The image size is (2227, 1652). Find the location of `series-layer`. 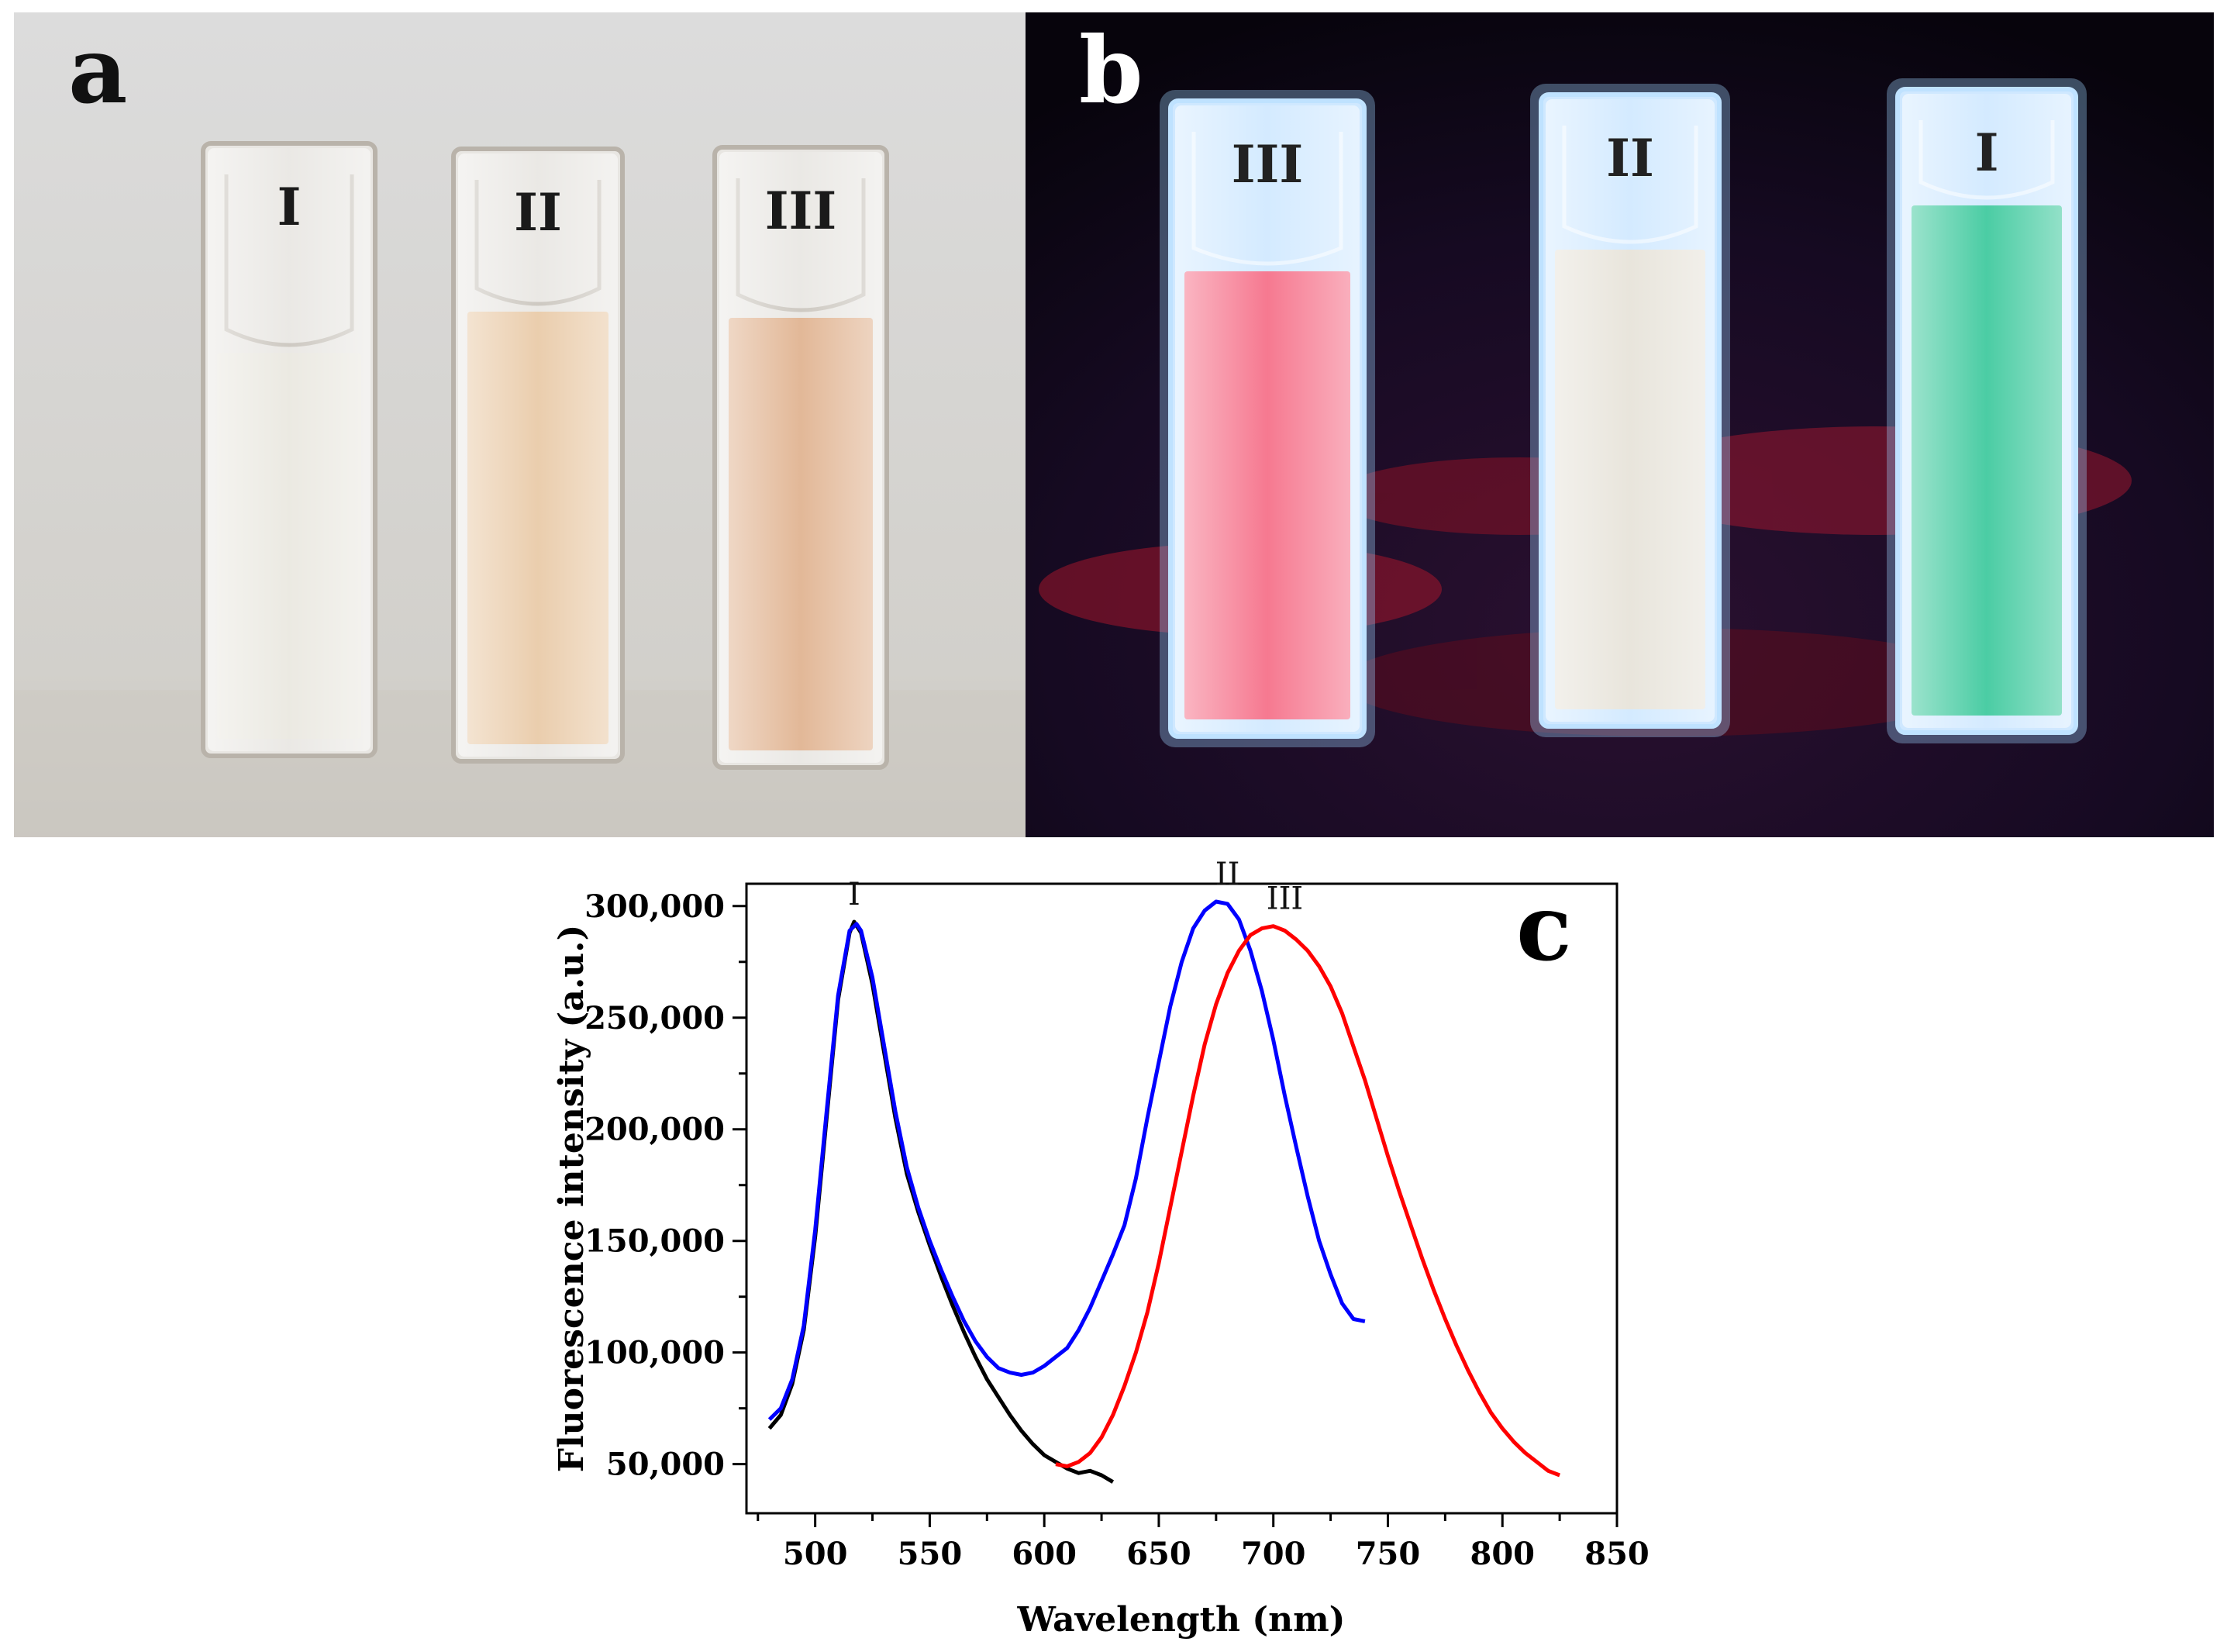

series-layer is located at coordinates (1163, 1191).